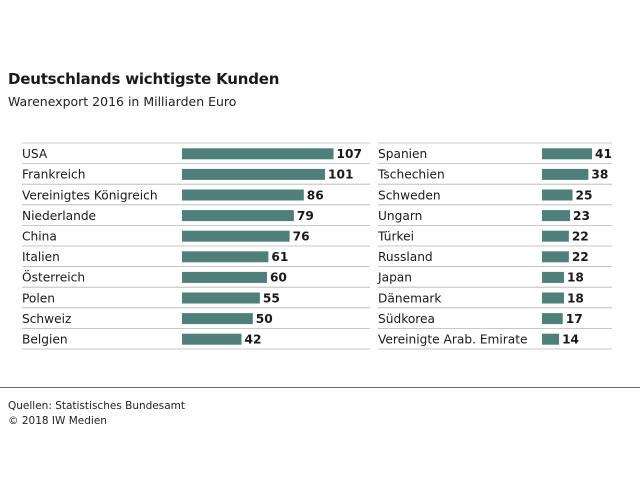  Describe the element at coordinates (279, 257) in the screenshot. I see `data-label: 61` at that location.